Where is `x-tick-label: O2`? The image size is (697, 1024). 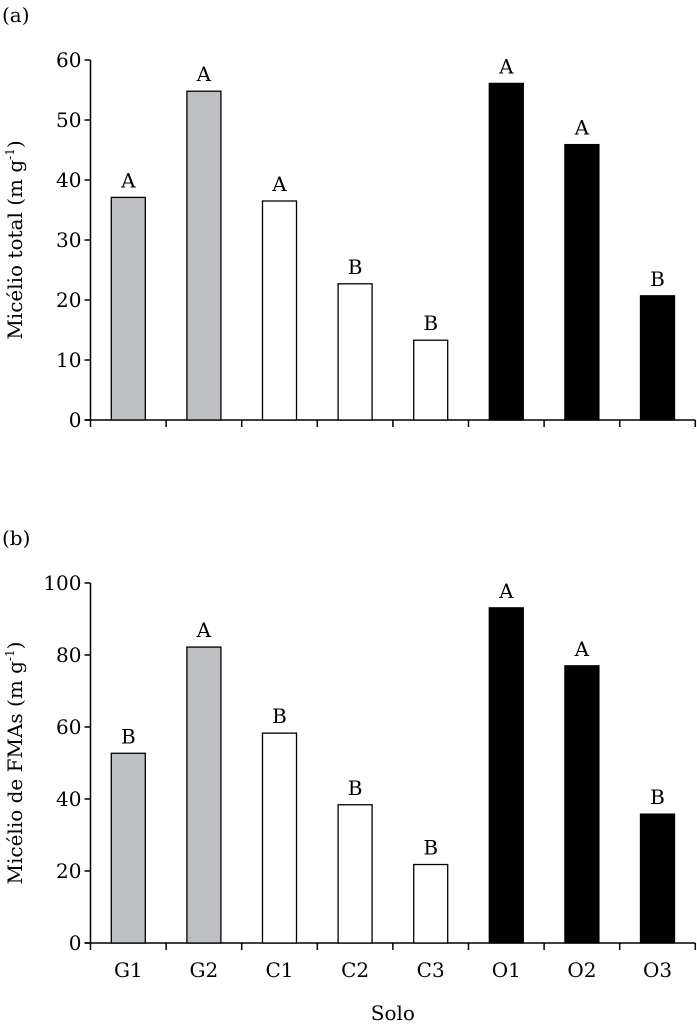
x-tick-label: O2 is located at coordinates (581, 970).